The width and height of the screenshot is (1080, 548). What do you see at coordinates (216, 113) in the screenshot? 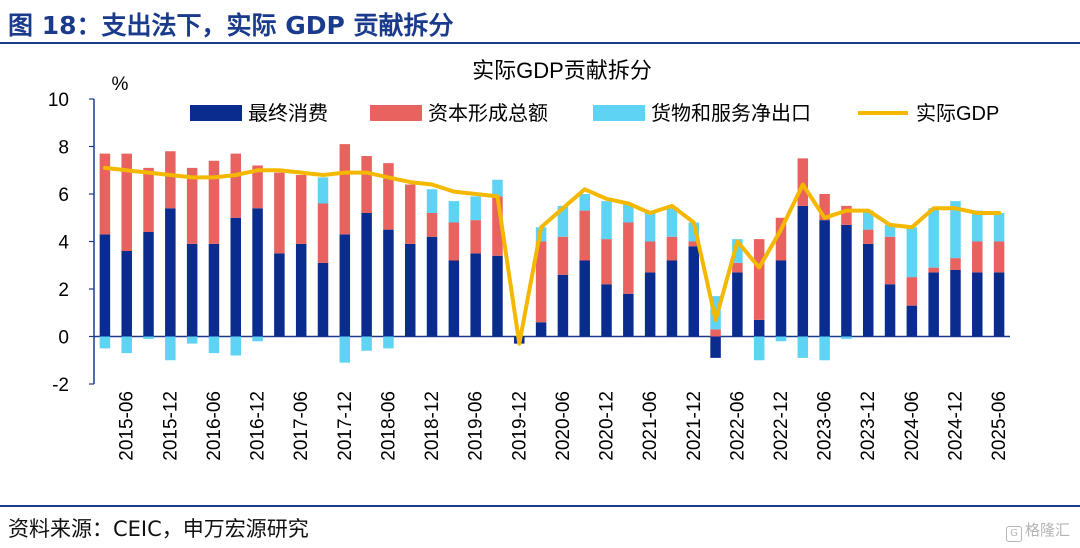
I see `legend-swatch-最终消费` at bounding box center [216, 113].